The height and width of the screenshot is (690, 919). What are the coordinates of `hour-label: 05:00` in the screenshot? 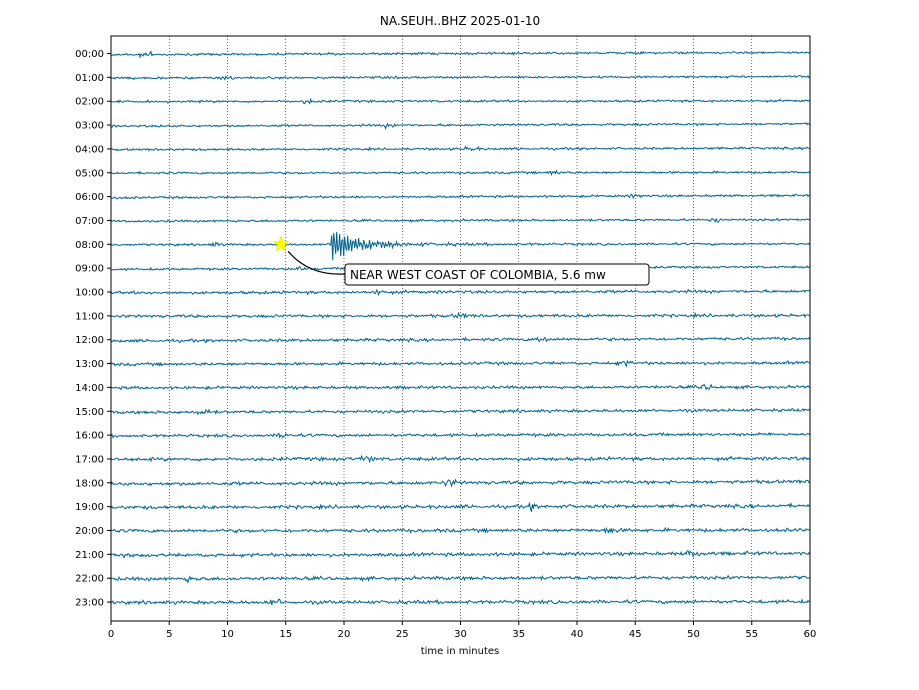 It's located at (89, 173).